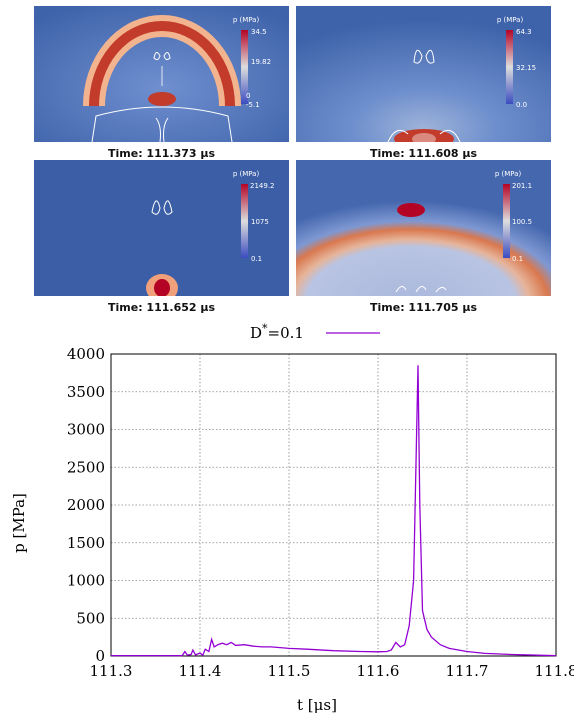  Describe the element at coordinates (86, 505) in the screenshot. I see `y-tick-label: 2000` at that location.